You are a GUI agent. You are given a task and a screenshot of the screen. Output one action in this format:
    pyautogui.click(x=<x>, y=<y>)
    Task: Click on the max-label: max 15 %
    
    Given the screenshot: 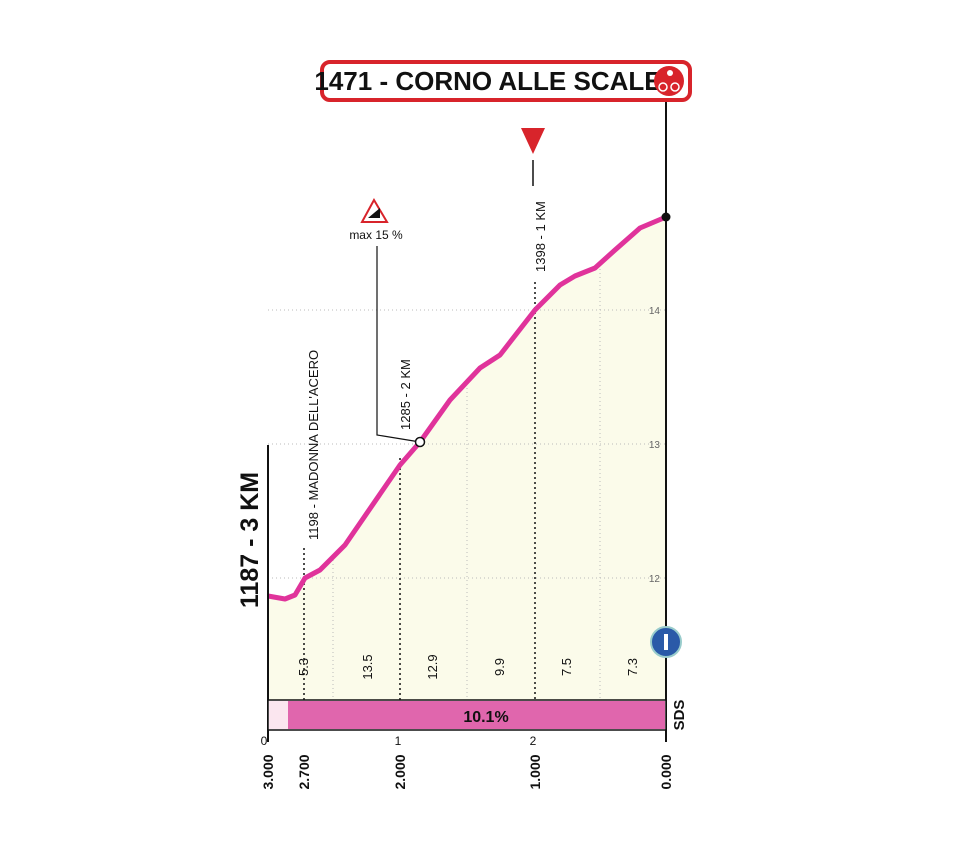 What is the action you would take?
    pyautogui.click(x=376, y=235)
    